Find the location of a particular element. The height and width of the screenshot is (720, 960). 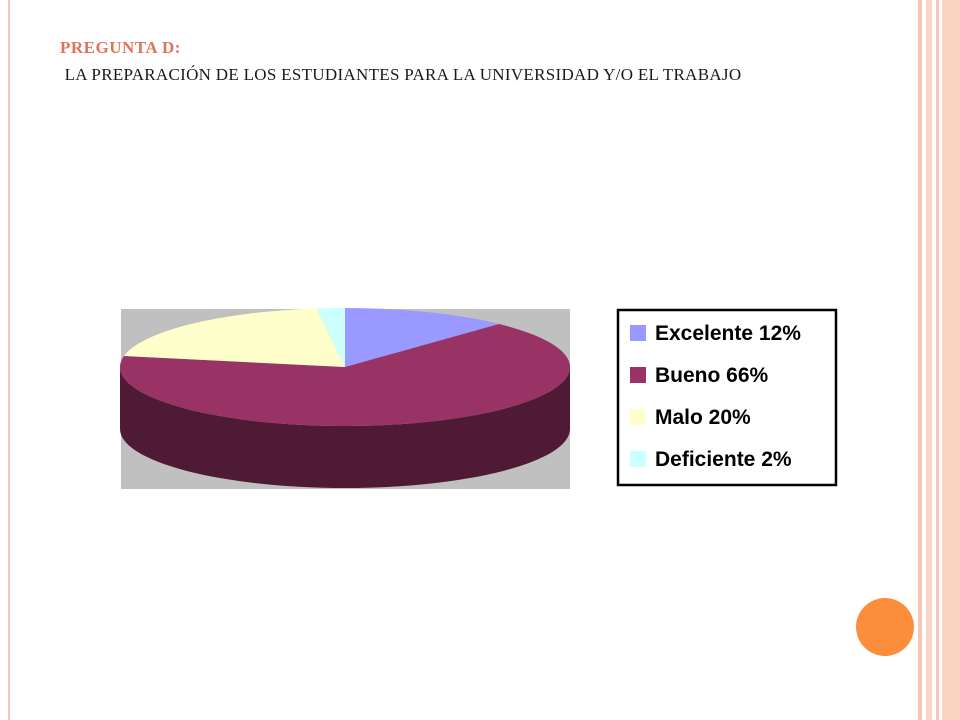

decorative-circle is located at coordinates (885, 627).